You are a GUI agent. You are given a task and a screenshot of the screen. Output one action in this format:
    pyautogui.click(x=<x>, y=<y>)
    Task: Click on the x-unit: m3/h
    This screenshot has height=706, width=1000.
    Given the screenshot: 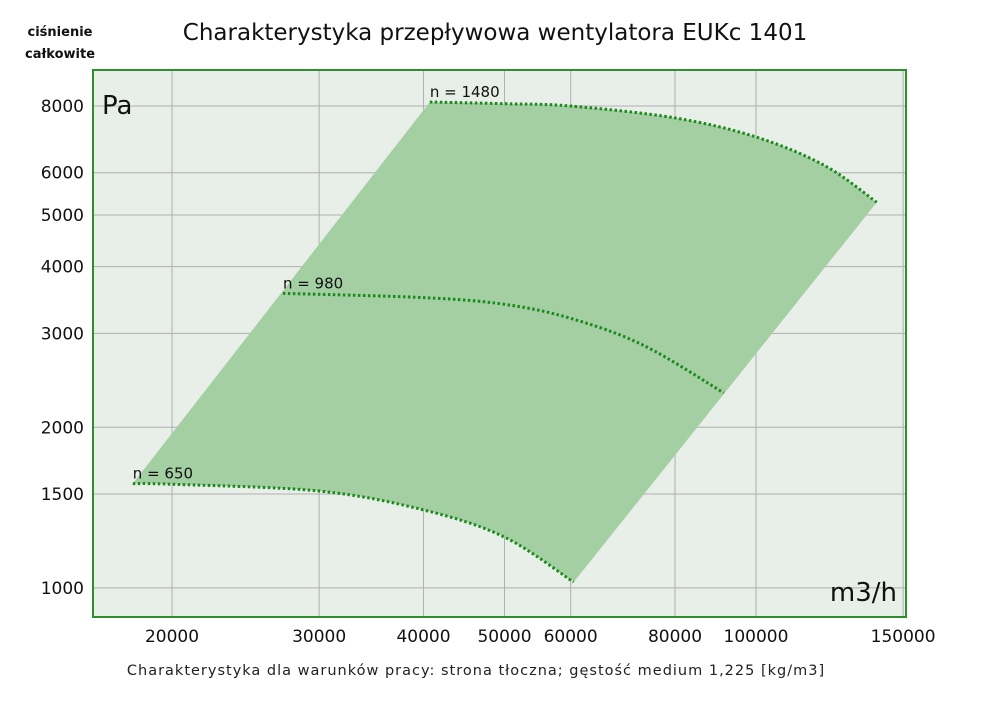 What is the action you would take?
    pyautogui.click(x=863, y=593)
    